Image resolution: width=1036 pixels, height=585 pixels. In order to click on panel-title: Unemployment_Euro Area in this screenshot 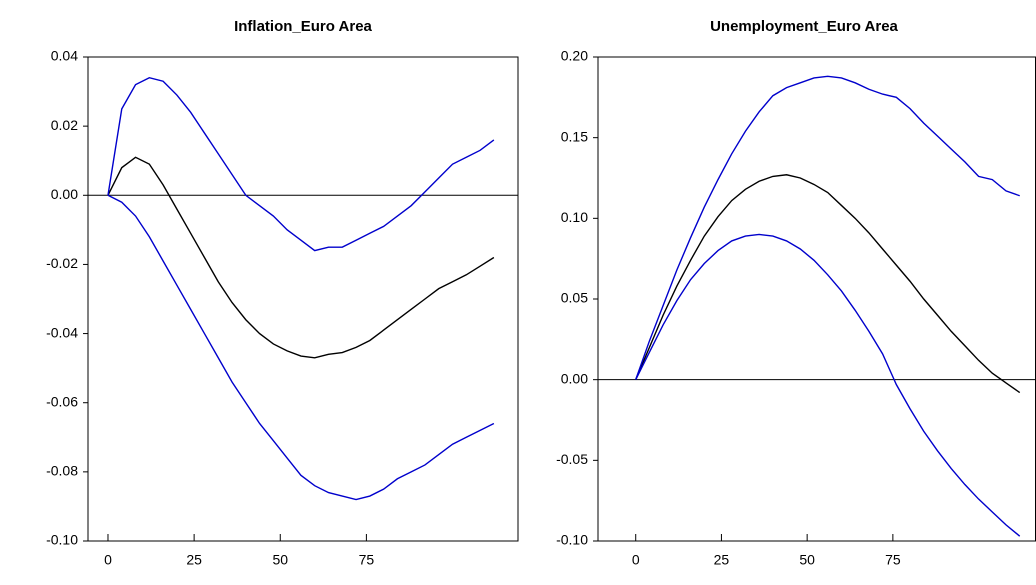, I will do `click(804, 26)`.